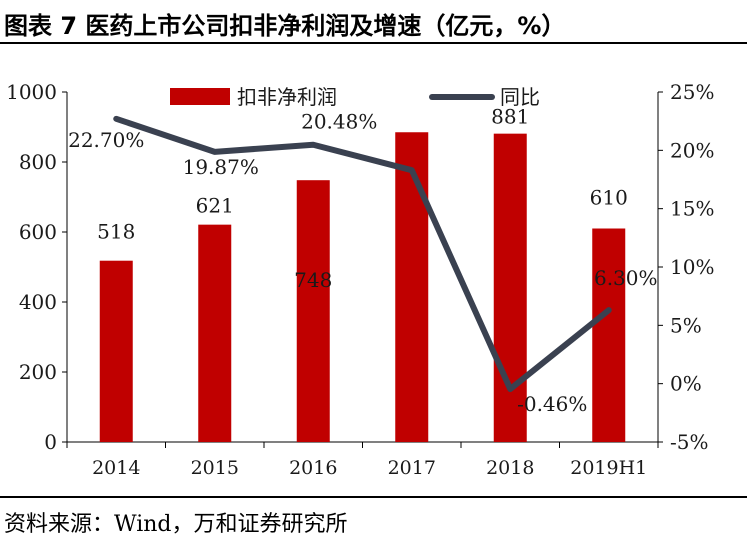  I want to click on x-tick-label: 2016, so click(313, 468).